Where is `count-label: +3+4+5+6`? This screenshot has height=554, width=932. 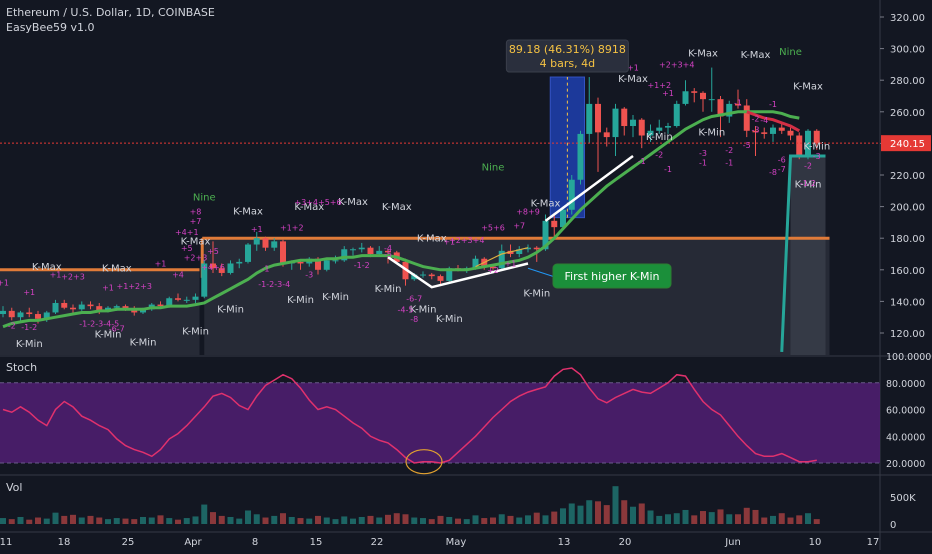
count-label: +3+4+5+6 is located at coordinates (317, 202).